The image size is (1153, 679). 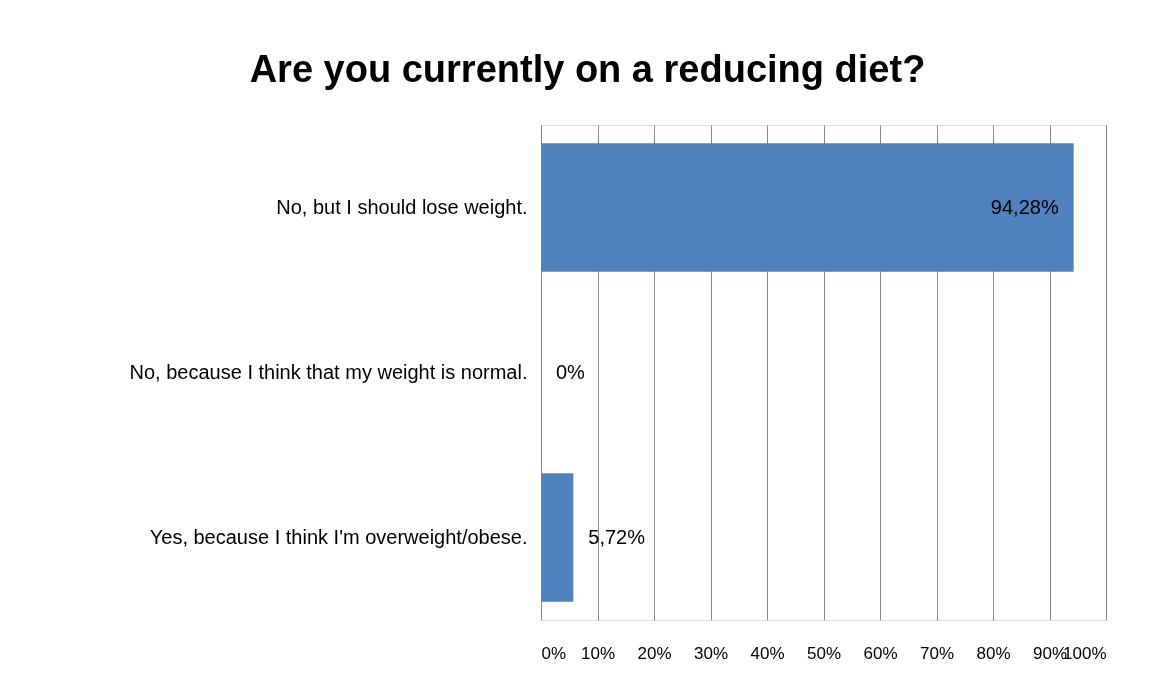 What do you see at coordinates (554, 653) in the screenshot?
I see `x-tick-label: 0%` at bounding box center [554, 653].